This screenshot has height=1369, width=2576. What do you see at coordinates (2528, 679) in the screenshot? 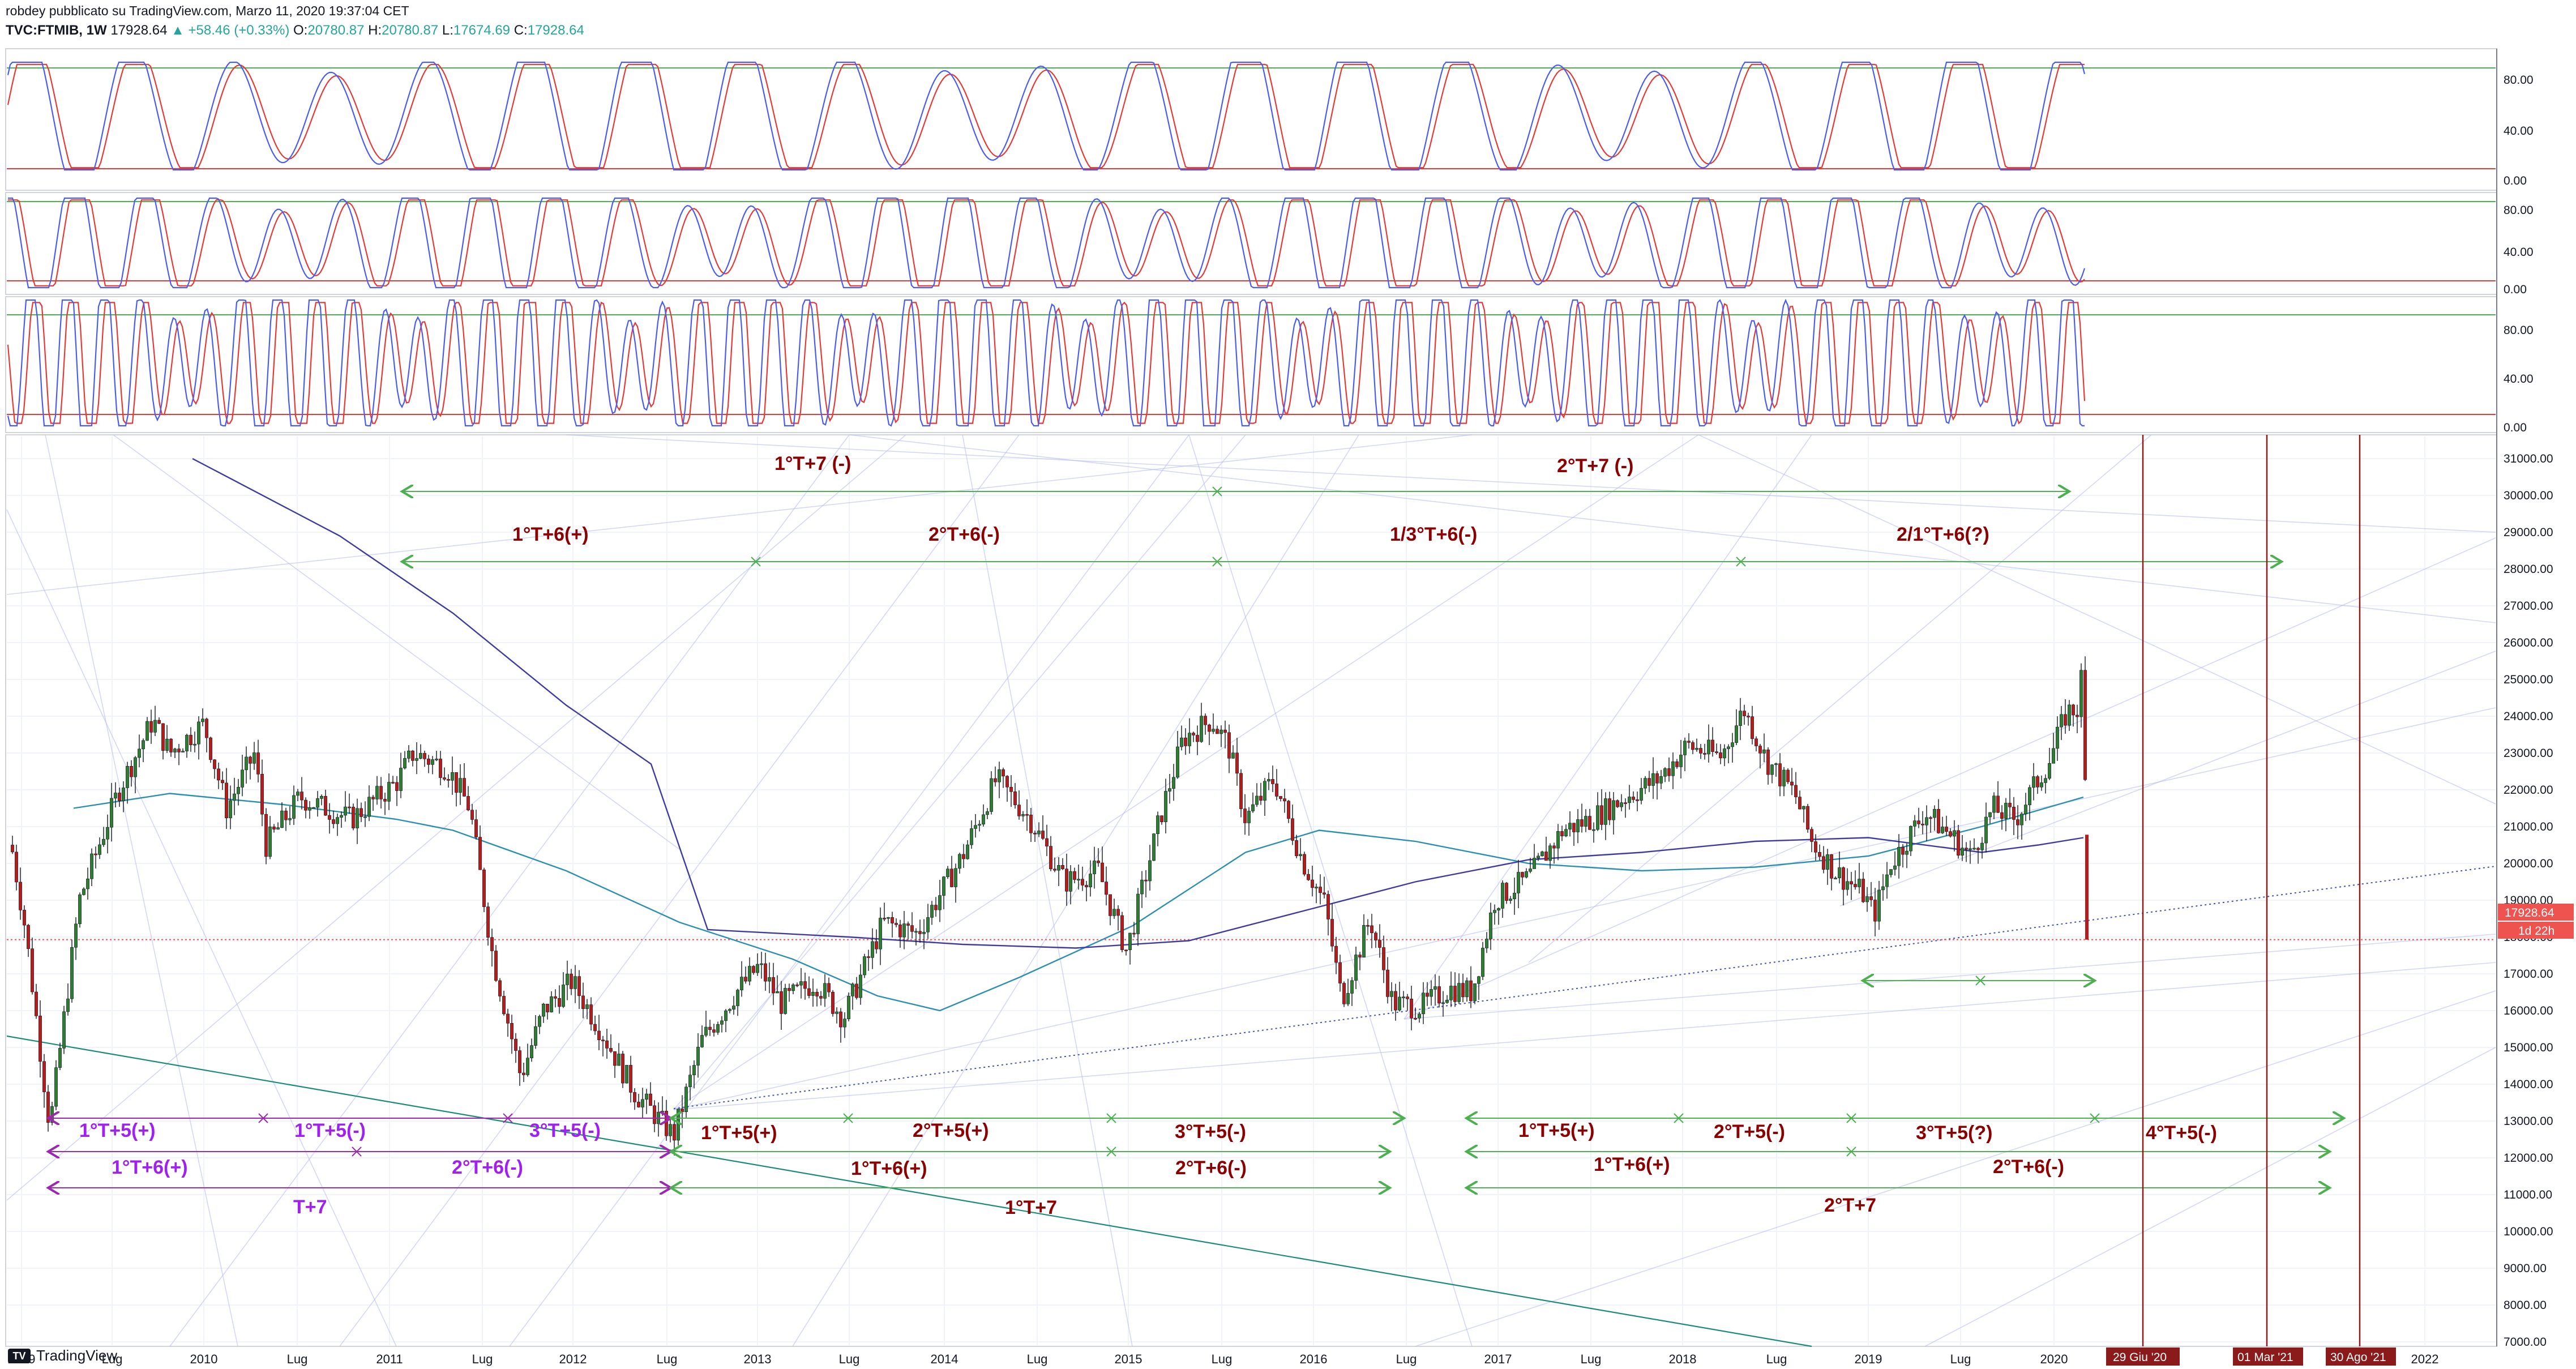
I see `price-tick-6: 25000.00` at bounding box center [2528, 679].